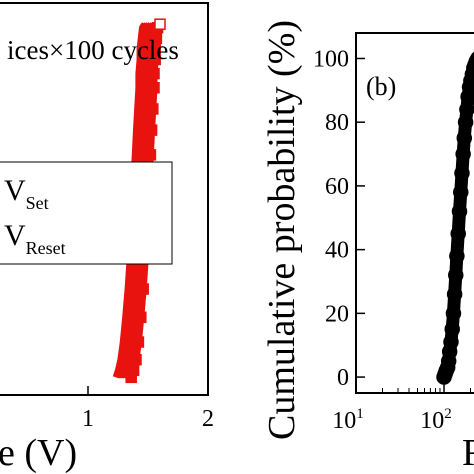 Image resolution: width=474 pixels, height=474 pixels. I want to click on panel-b-ytick-label: 20, so click(337, 314).